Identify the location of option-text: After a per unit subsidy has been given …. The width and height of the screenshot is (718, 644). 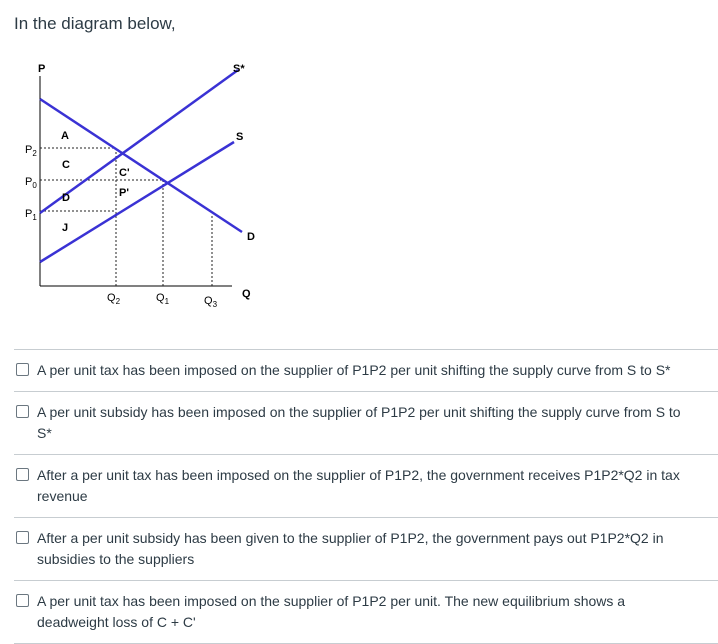
(350, 548).